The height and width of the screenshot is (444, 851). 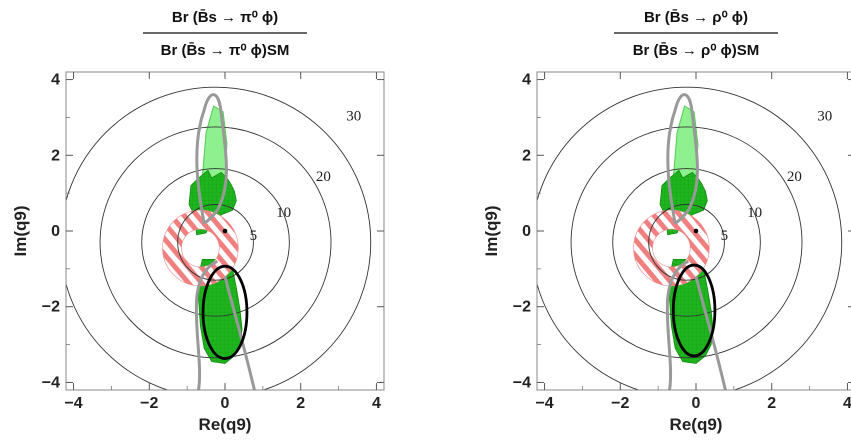 What do you see at coordinates (225, 17) in the screenshot?
I see `chart-title-numerator: Br (B̄s → π⁰ ϕ)` at bounding box center [225, 17].